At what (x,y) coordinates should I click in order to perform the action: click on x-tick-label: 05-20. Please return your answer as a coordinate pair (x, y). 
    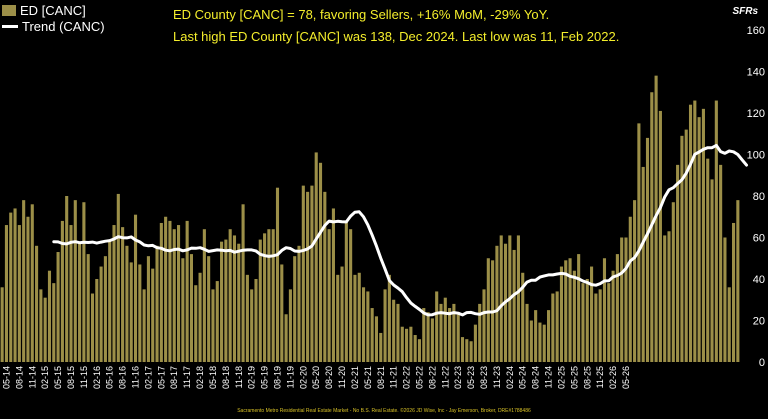
    Looking at the image, I should click on (316, 377).